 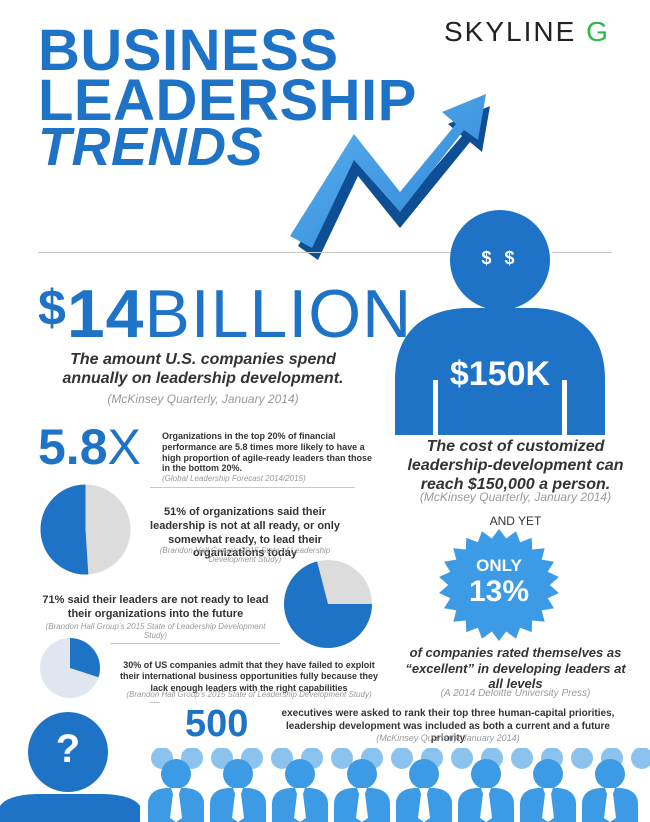 I want to click on person-150k-value: $150K, so click(x=500, y=374).